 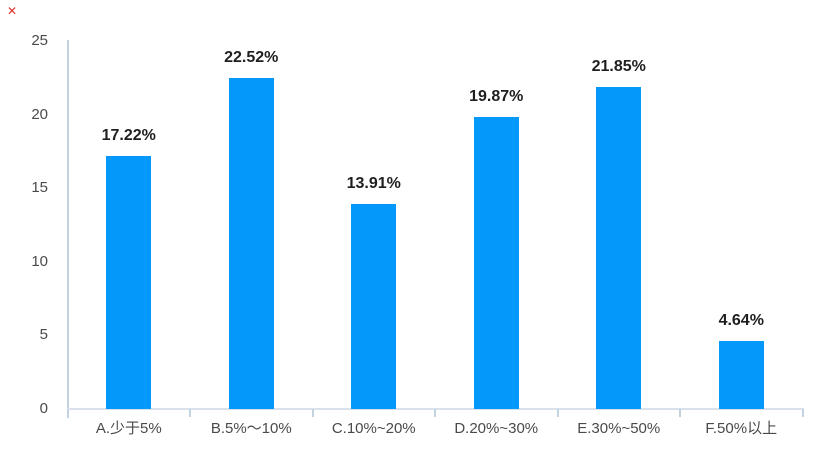 What do you see at coordinates (619, 428) in the screenshot?
I see `x-tick-label: E.30%~50%` at bounding box center [619, 428].